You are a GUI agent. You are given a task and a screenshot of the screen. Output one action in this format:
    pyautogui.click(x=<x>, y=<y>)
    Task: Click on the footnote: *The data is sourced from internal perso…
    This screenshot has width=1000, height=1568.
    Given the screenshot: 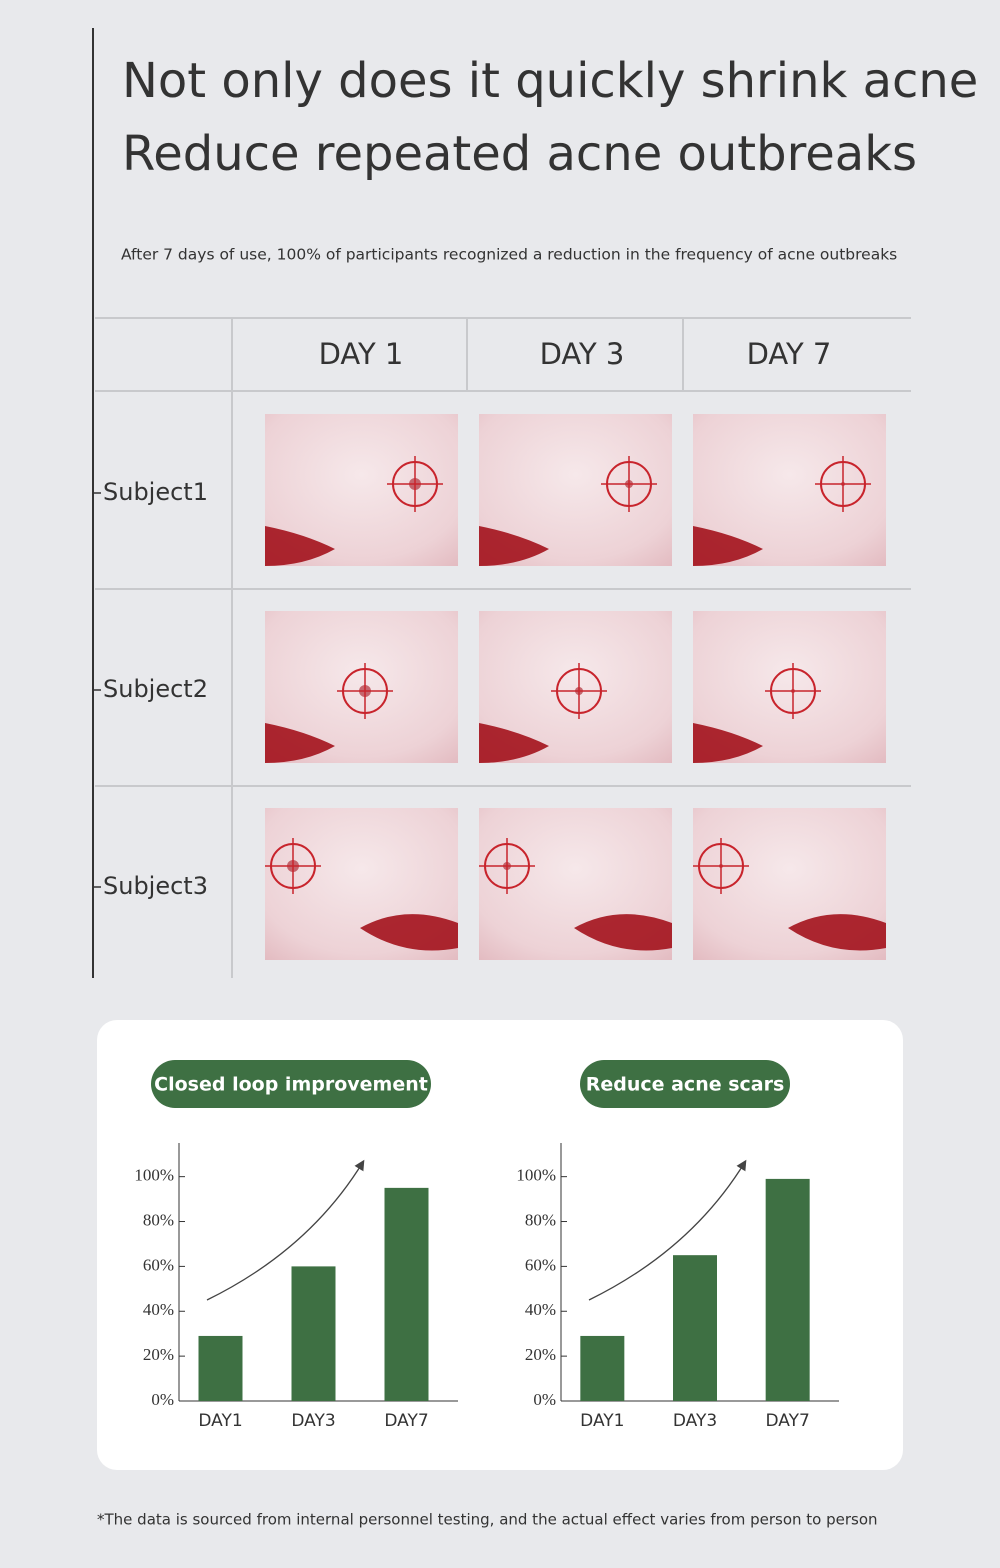 What is the action you would take?
    pyautogui.click(x=487, y=1520)
    